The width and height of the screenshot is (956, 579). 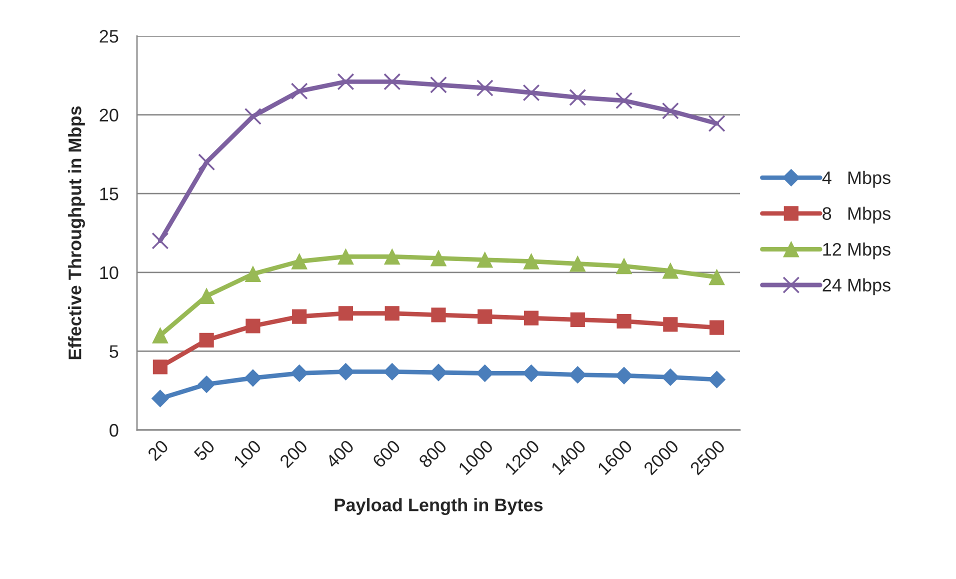 What do you see at coordinates (856, 179) in the screenshot?
I see `legend-label: 4 Mbps` at bounding box center [856, 179].